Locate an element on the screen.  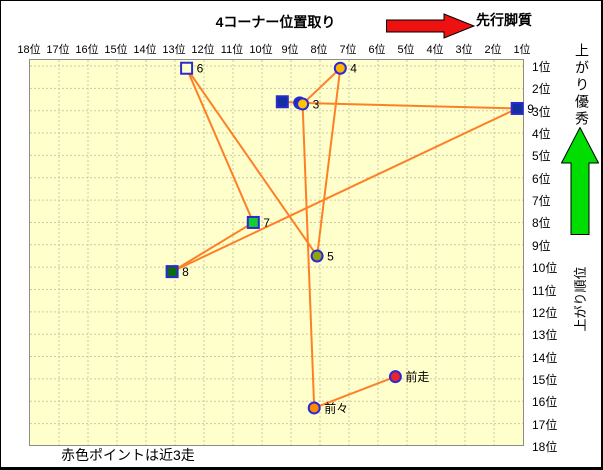
agari-rank-axis-title: 上がり順位 is located at coordinates (580, 299).